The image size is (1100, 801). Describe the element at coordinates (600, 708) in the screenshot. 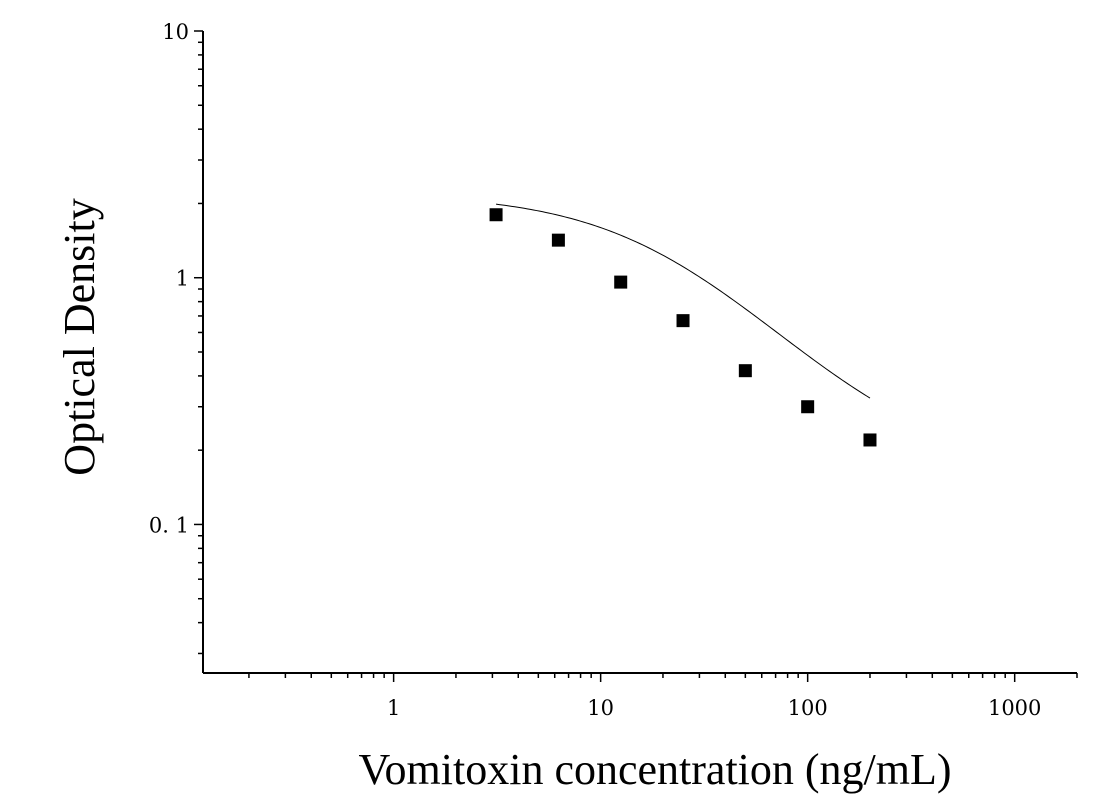

I see `x-tick-label: 10` at that location.